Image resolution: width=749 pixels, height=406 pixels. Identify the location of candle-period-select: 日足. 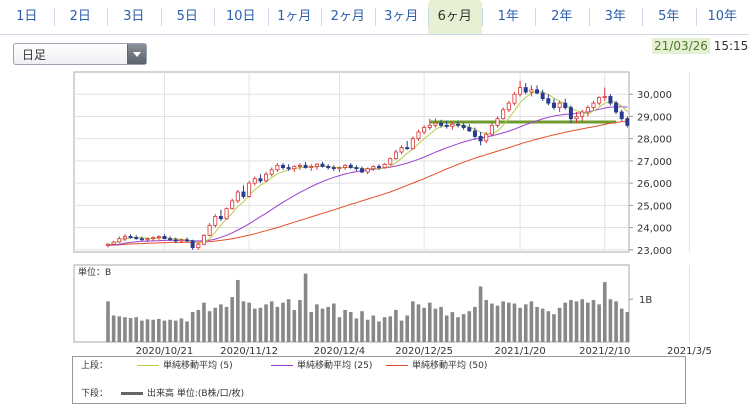
(80, 54).